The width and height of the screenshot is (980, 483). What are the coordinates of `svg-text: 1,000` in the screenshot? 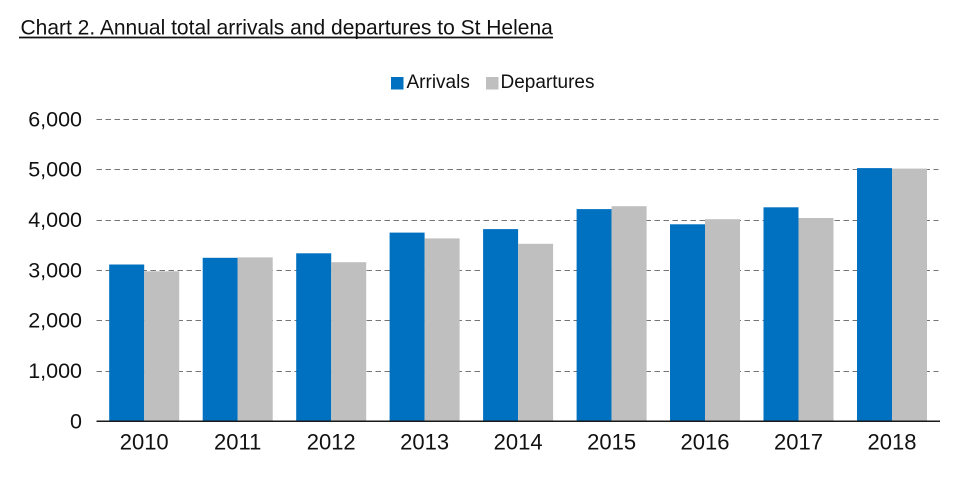 It's located at (55, 371).